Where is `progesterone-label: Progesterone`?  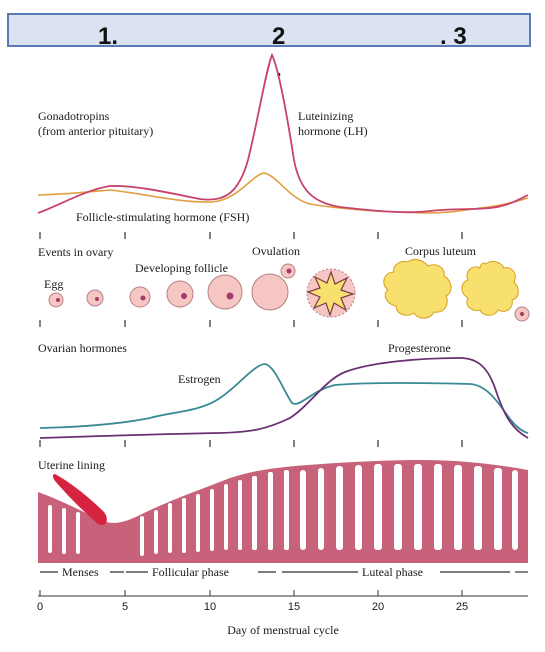 progesterone-label: Progesterone is located at coordinates (419, 348).